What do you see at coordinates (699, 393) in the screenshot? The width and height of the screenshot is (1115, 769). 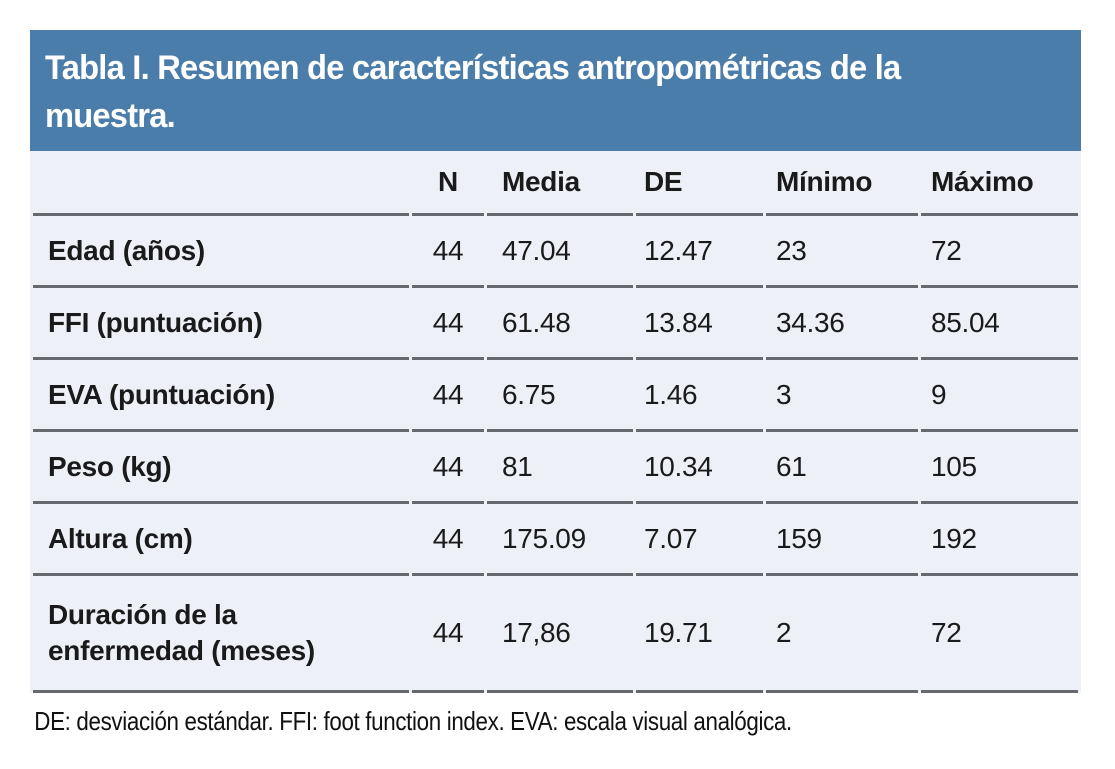 I see `cell-de: 1.46` at bounding box center [699, 393].